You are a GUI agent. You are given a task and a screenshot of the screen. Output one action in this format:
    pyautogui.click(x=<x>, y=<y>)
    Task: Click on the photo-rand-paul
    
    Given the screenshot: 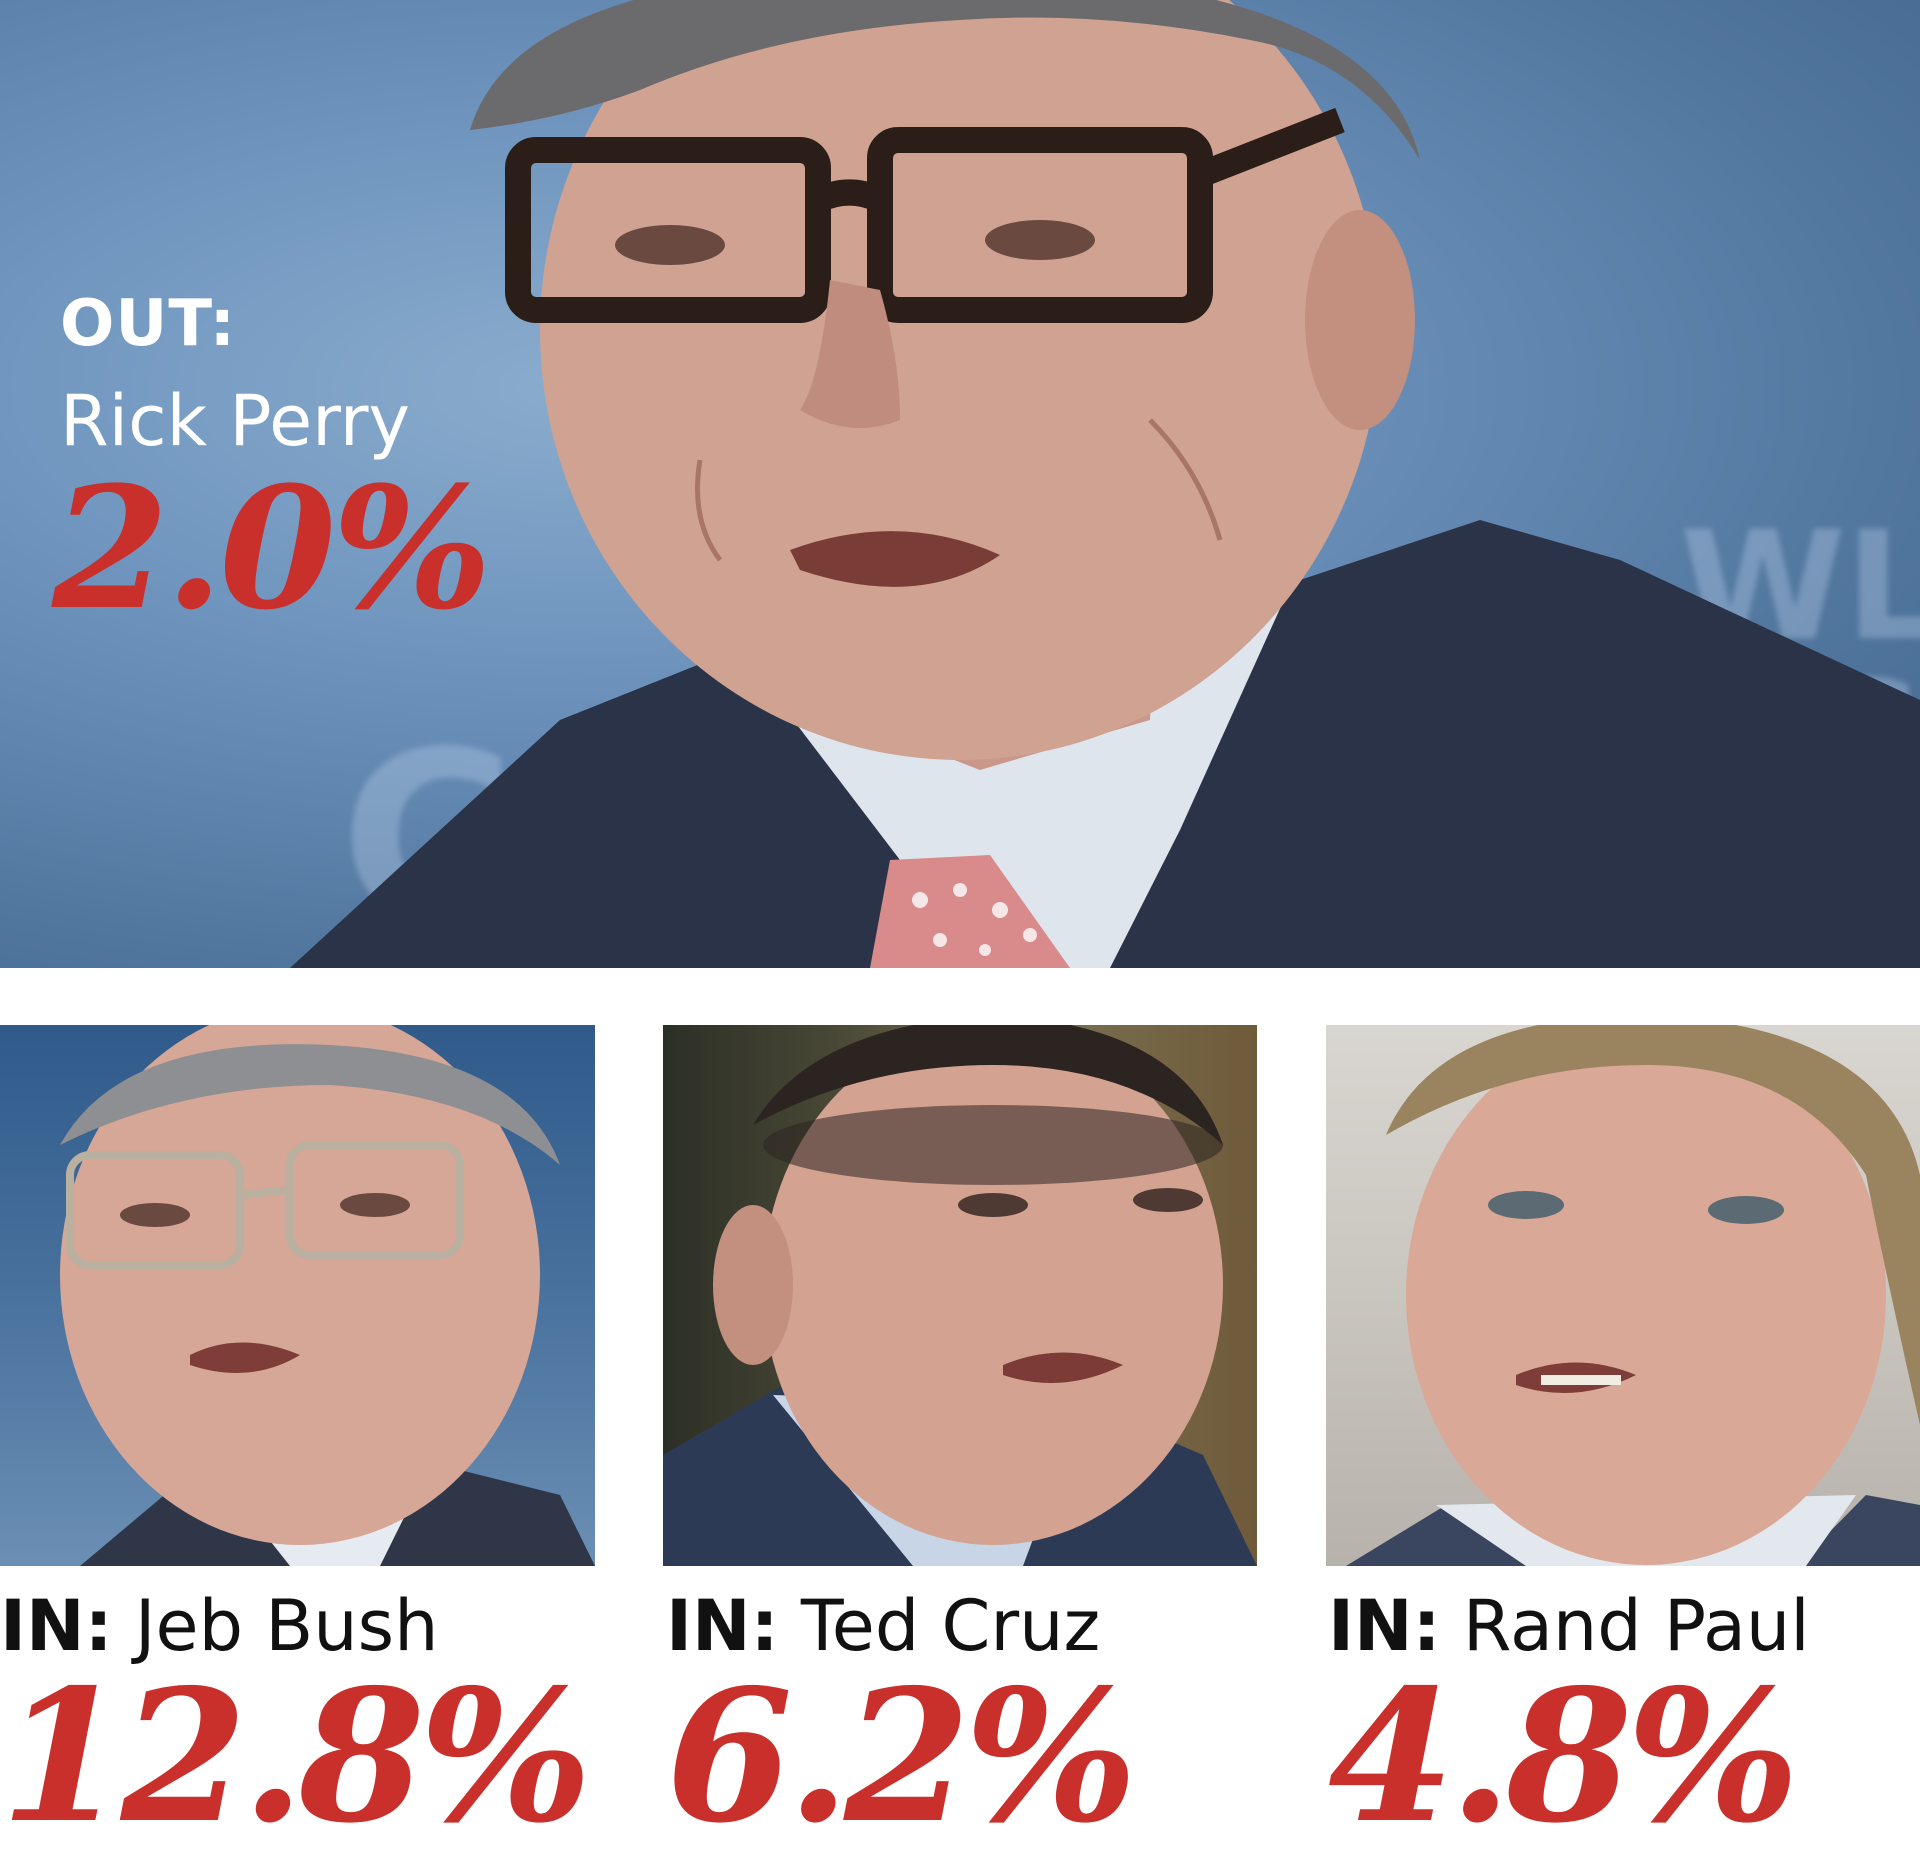 What is the action you would take?
    pyautogui.click(x=1623, y=1295)
    